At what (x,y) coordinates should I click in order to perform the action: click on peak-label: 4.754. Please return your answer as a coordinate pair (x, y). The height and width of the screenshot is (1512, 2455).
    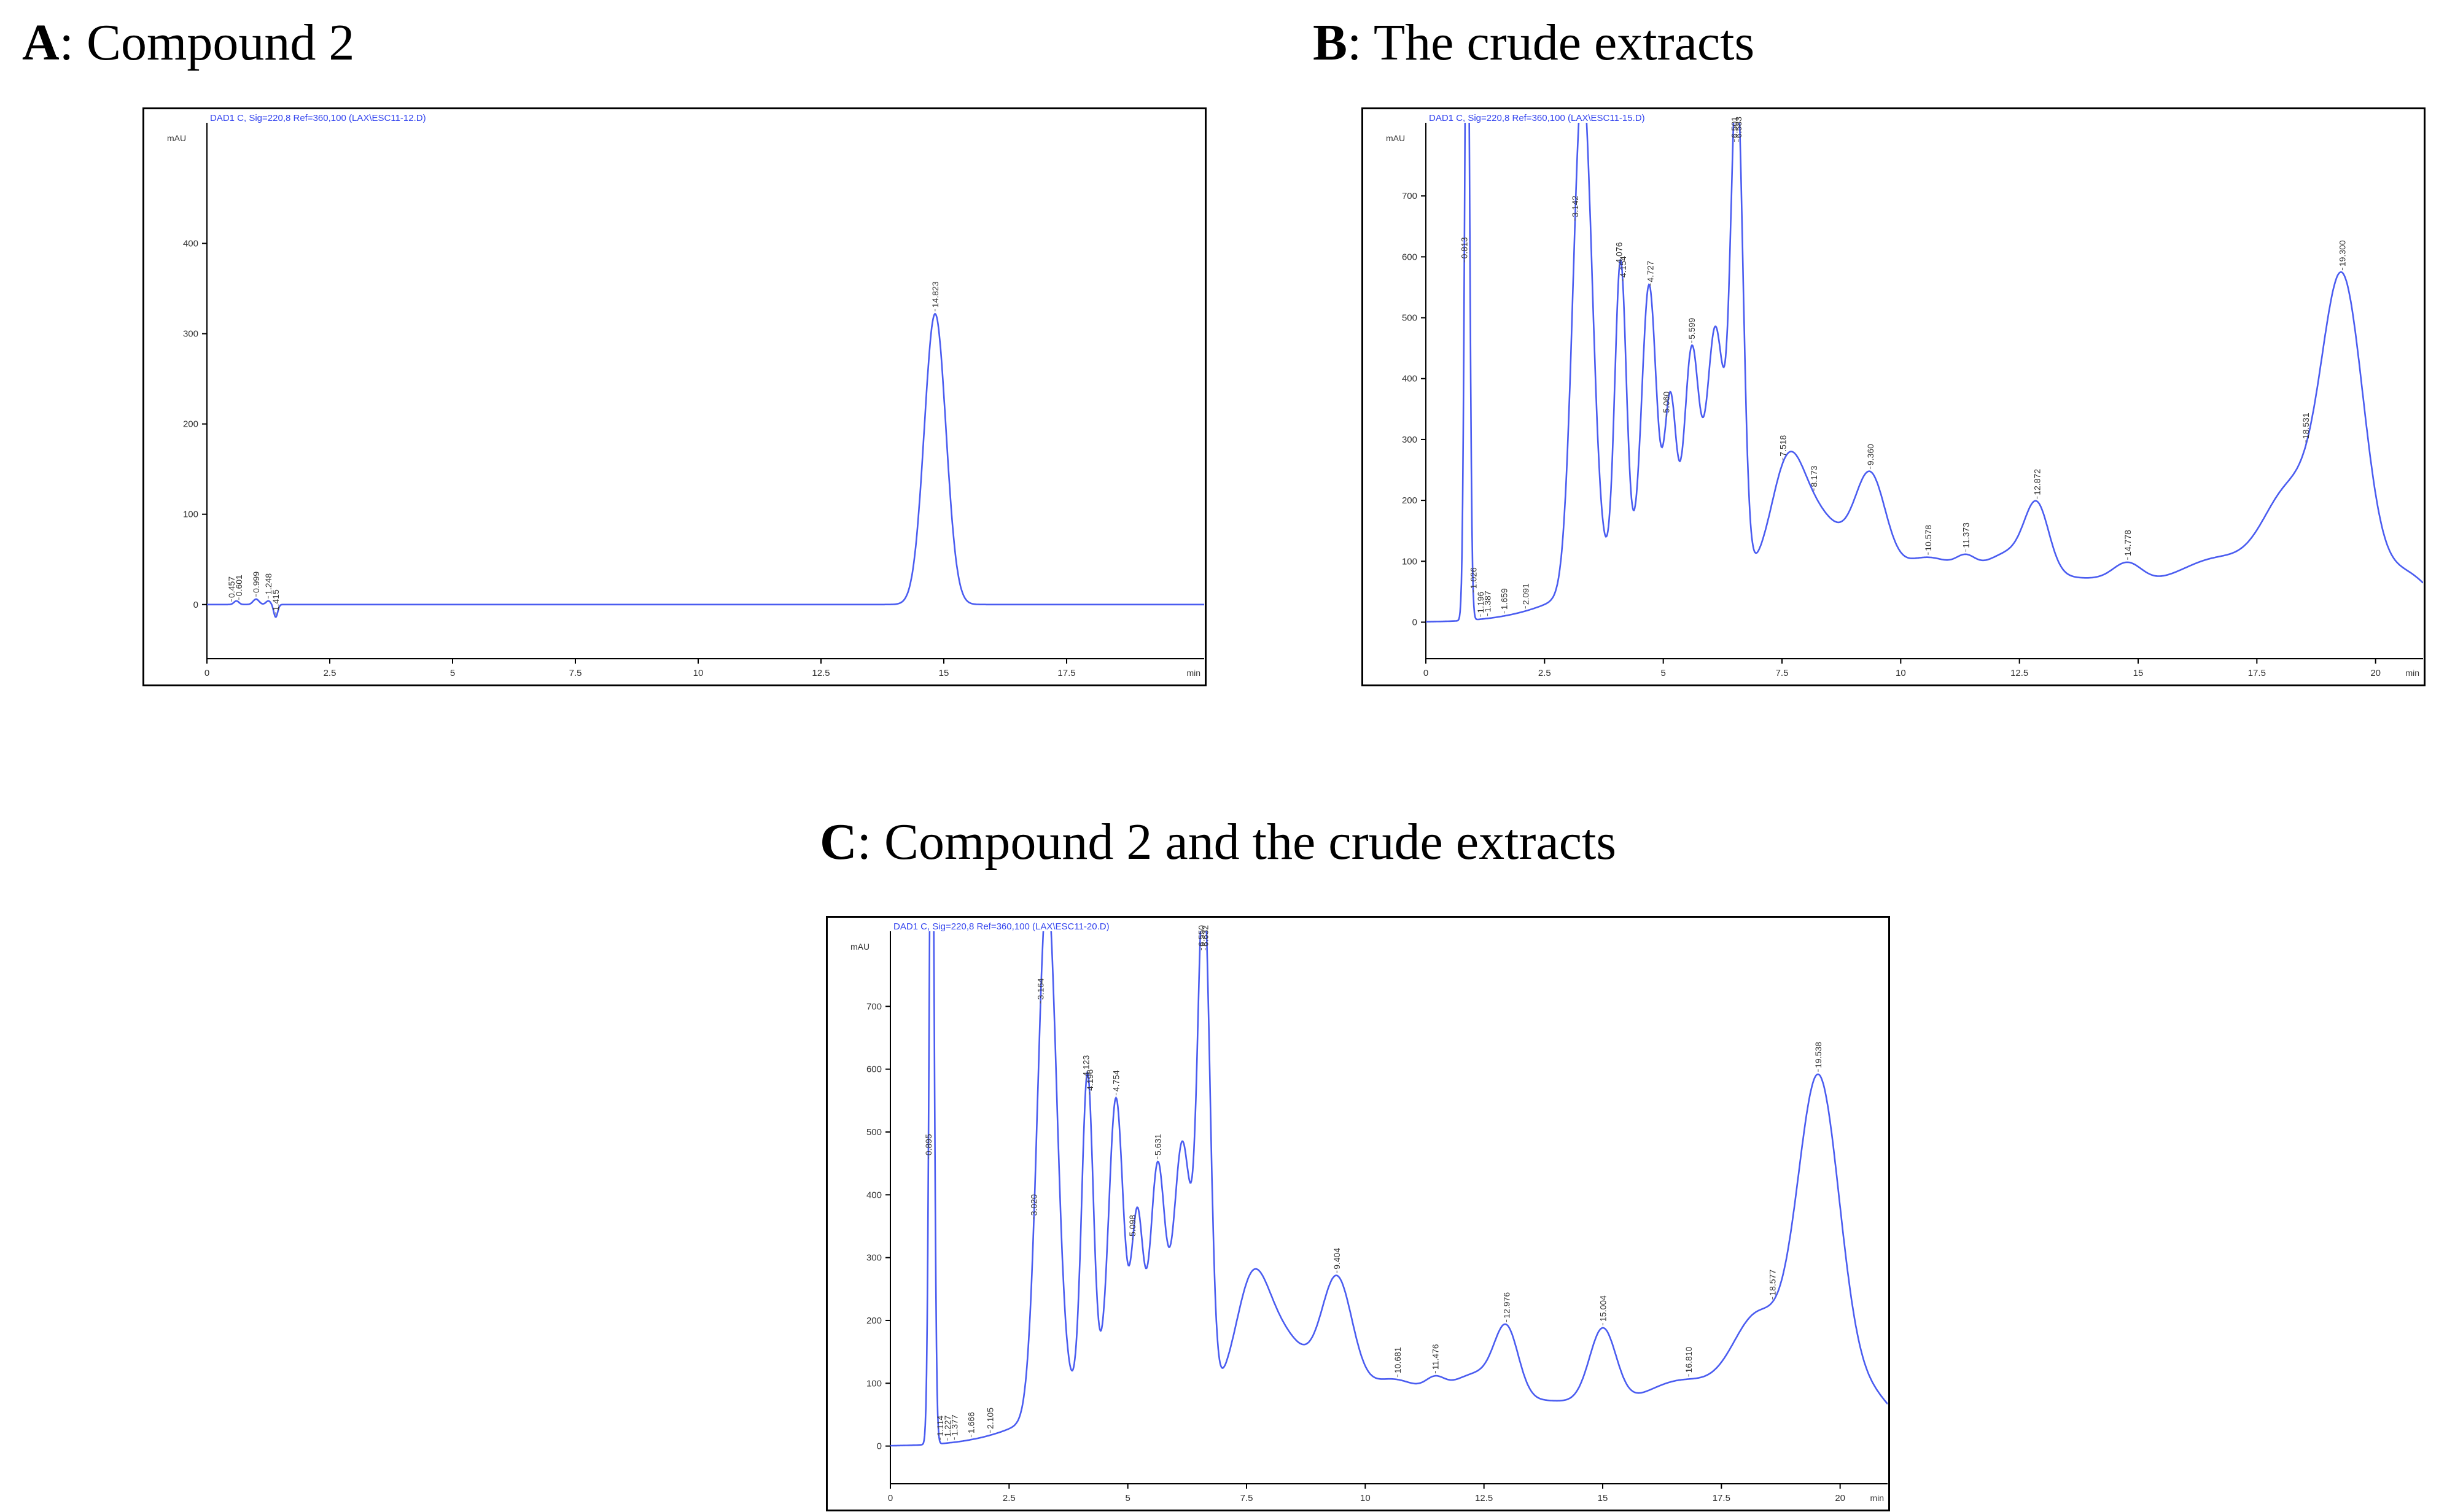
    Looking at the image, I should click on (1116, 1080).